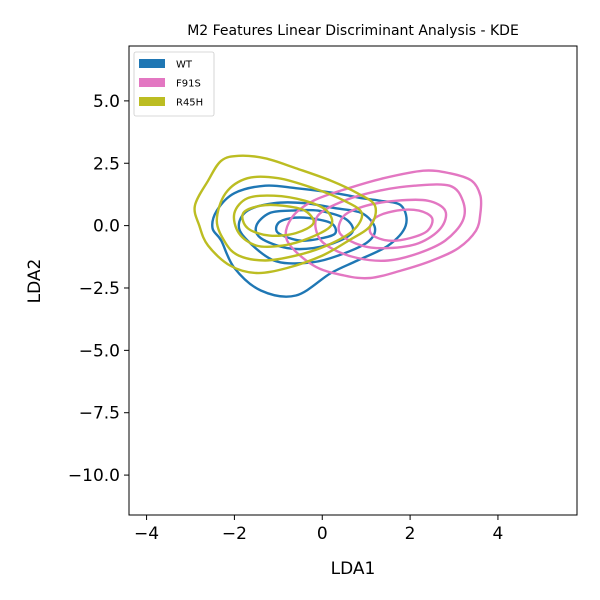 This screenshot has height=600, width=600. Describe the element at coordinates (35, 281) in the screenshot. I see `y-axis-label: LDA2` at that location.